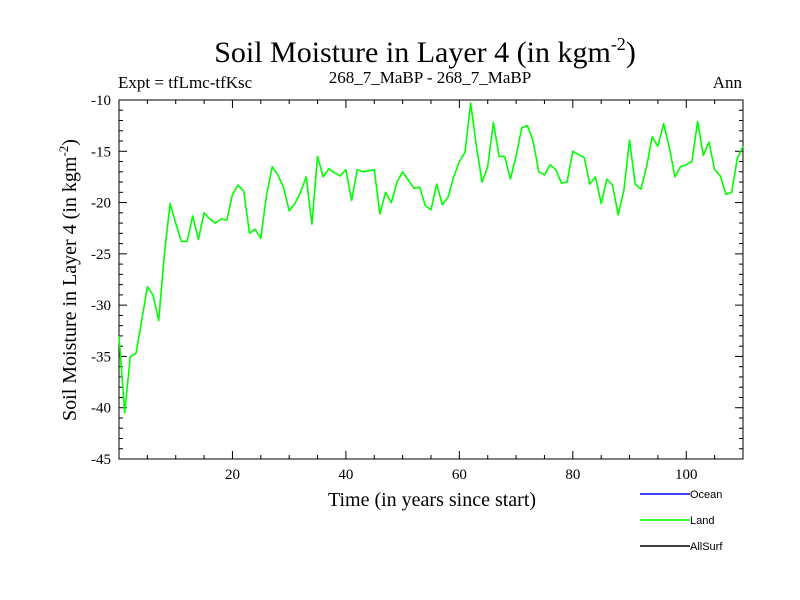  I want to click on legend: Ocean Land AllSurf, so click(681, 521).